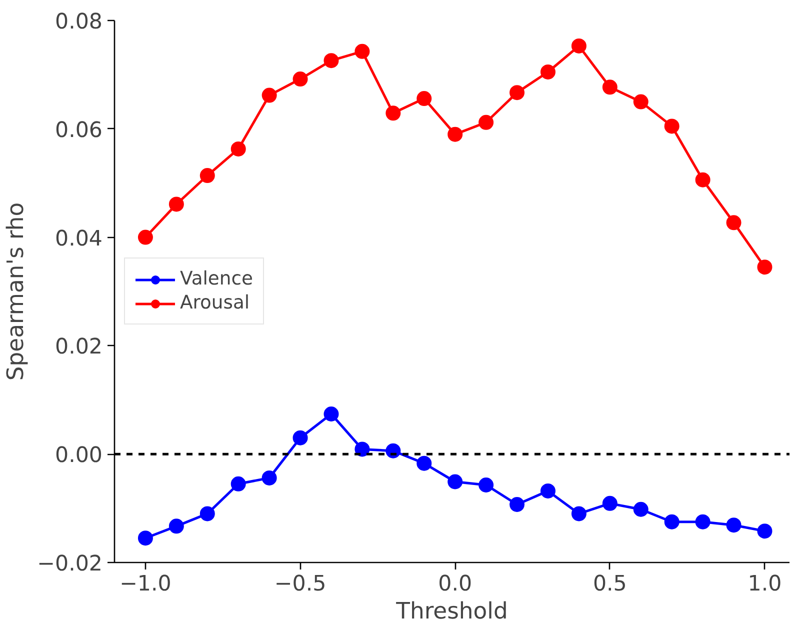 Image resolution: width=799 pixels, height=632 pixels. I want to click on x-tick-label: −1.0, so click(146, 584).